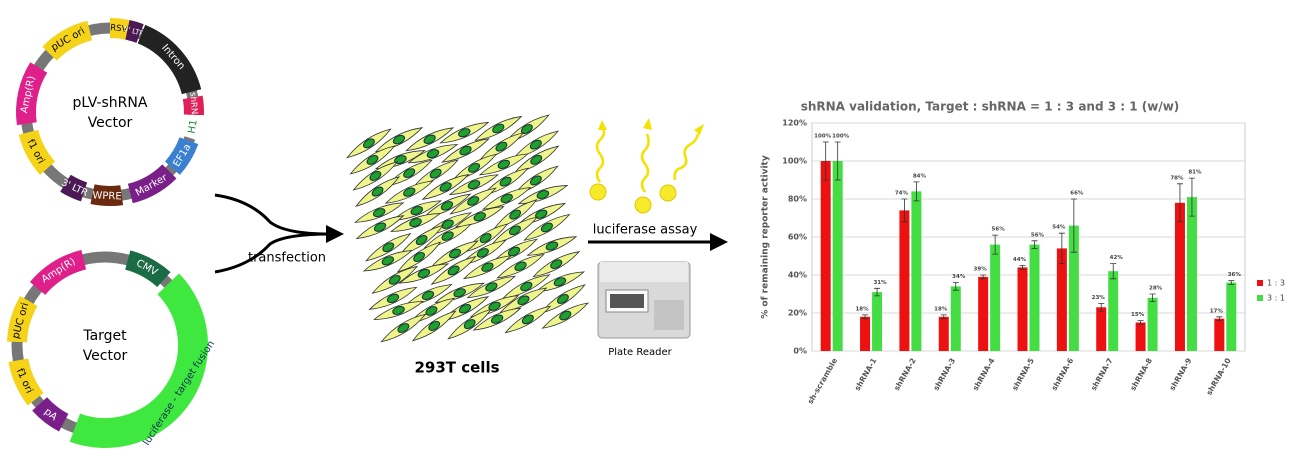 This screenshot has height=456, width=1292. What do you see at coordinates (797, 275) in the screenshot?
I see `y-tick-label: 40%` at bounding box center [797, 275].